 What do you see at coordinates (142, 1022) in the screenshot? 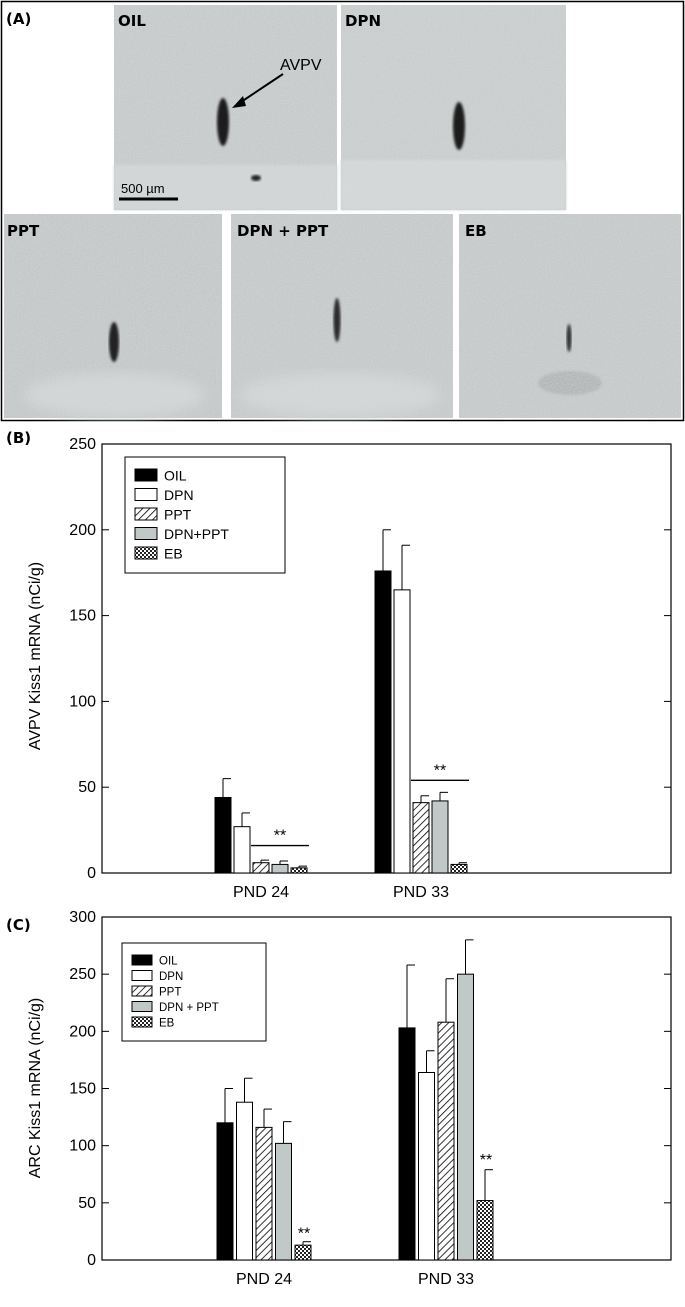
I see `chart-c-legend-swatch-eb` at bounding box center [142, 1022].